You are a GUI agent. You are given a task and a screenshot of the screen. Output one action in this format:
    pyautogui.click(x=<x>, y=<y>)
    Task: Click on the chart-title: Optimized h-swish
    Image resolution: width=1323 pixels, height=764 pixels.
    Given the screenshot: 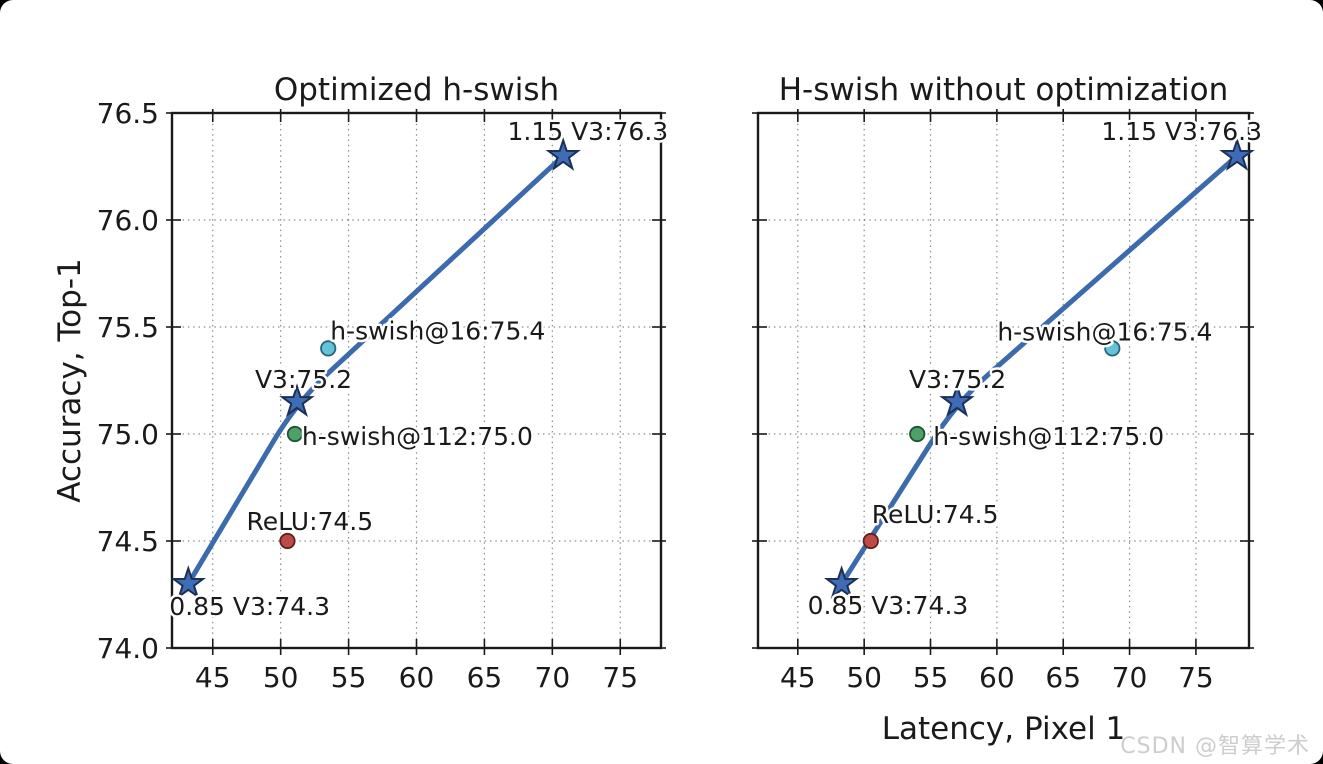 What is the action you would take?
    pyautogui.click(x=416, y=90)
    